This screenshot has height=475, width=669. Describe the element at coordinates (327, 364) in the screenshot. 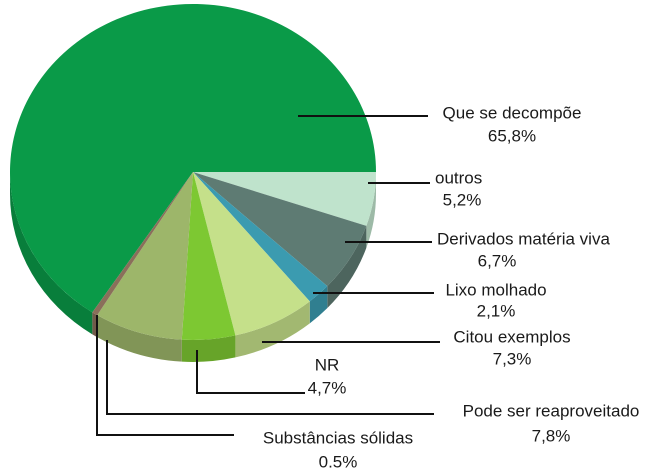

I see `slice-label: NR` at that location.